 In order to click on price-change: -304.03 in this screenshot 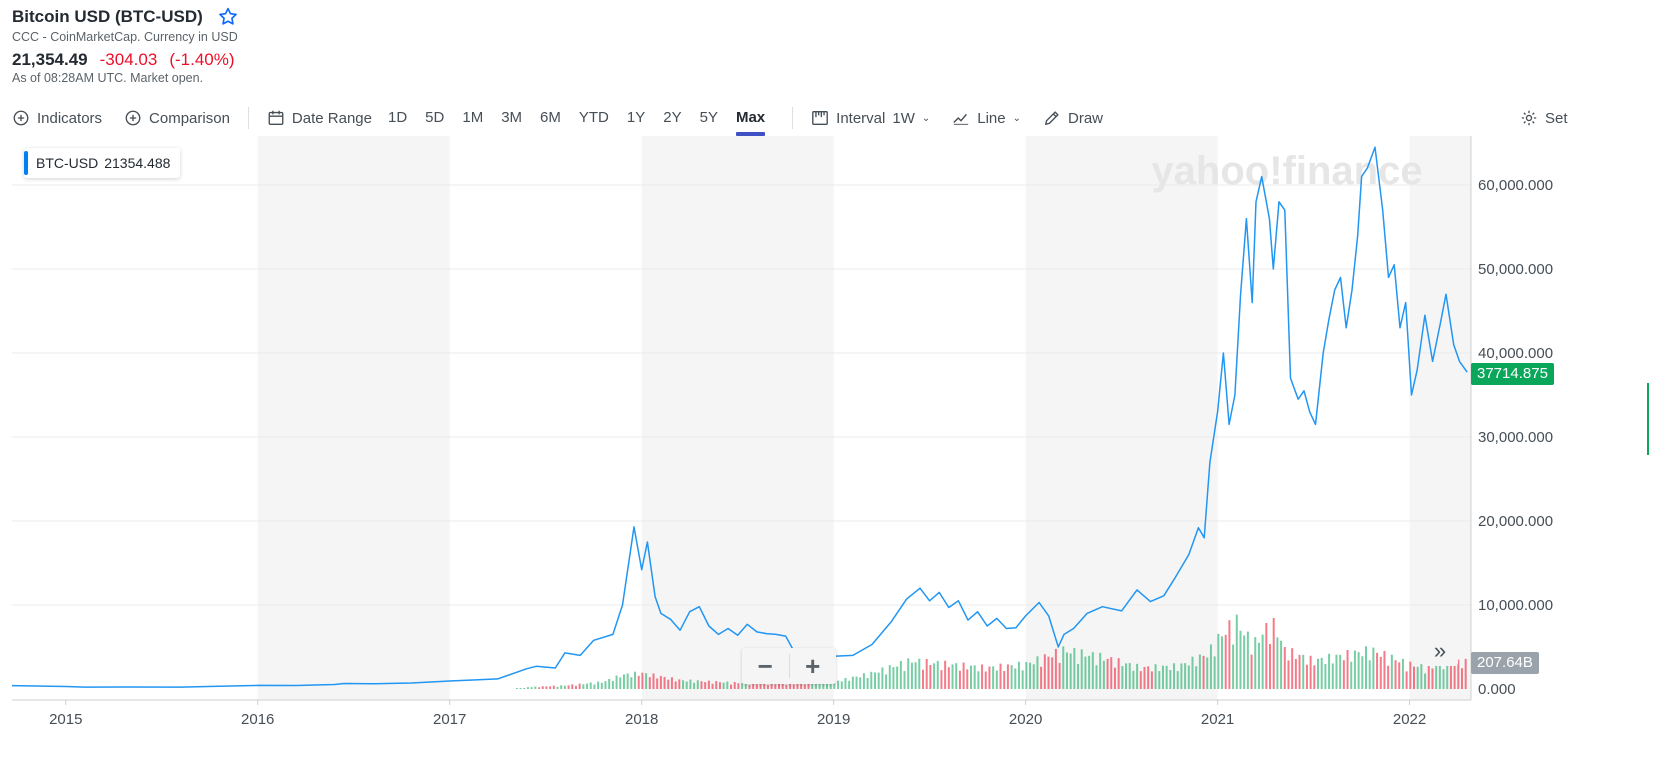, I will do `click(128, 59)`.